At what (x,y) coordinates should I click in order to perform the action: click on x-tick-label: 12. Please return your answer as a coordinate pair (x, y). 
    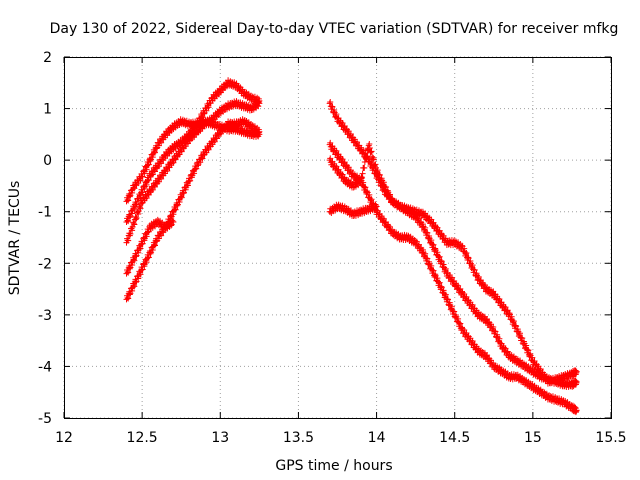
    Looking at the image, I should click on (64, 438).